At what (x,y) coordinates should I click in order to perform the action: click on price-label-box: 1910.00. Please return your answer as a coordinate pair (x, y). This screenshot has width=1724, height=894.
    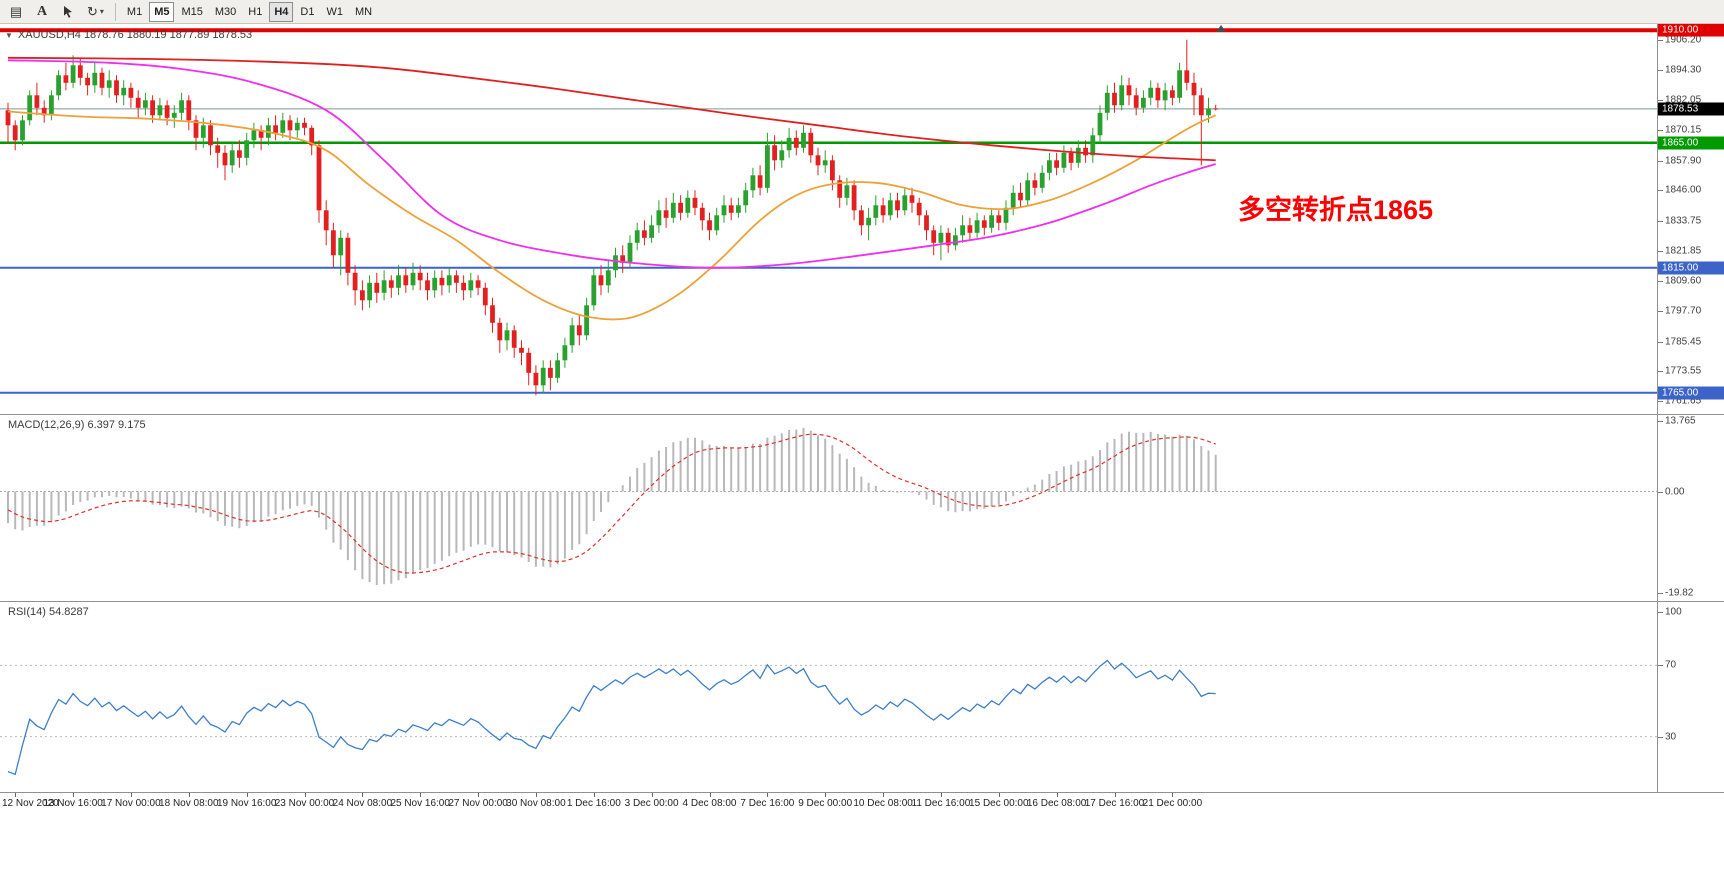
    Looking at the image, I should click on (1691, 30).